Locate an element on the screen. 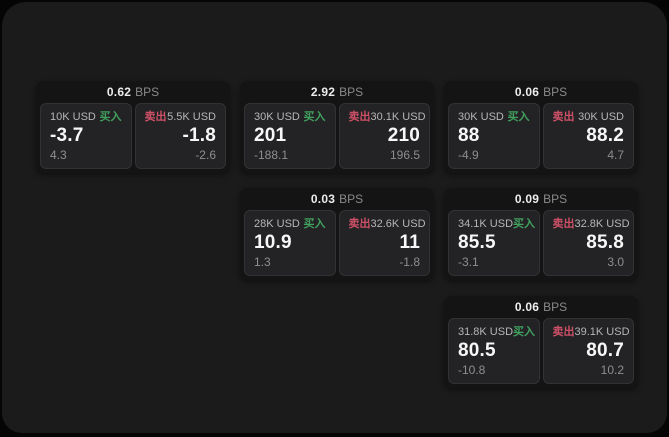 Image resolution: width=669 pixels, height=437 pixels. buy-amount: 10K USD is located at coordinates (73, 117).